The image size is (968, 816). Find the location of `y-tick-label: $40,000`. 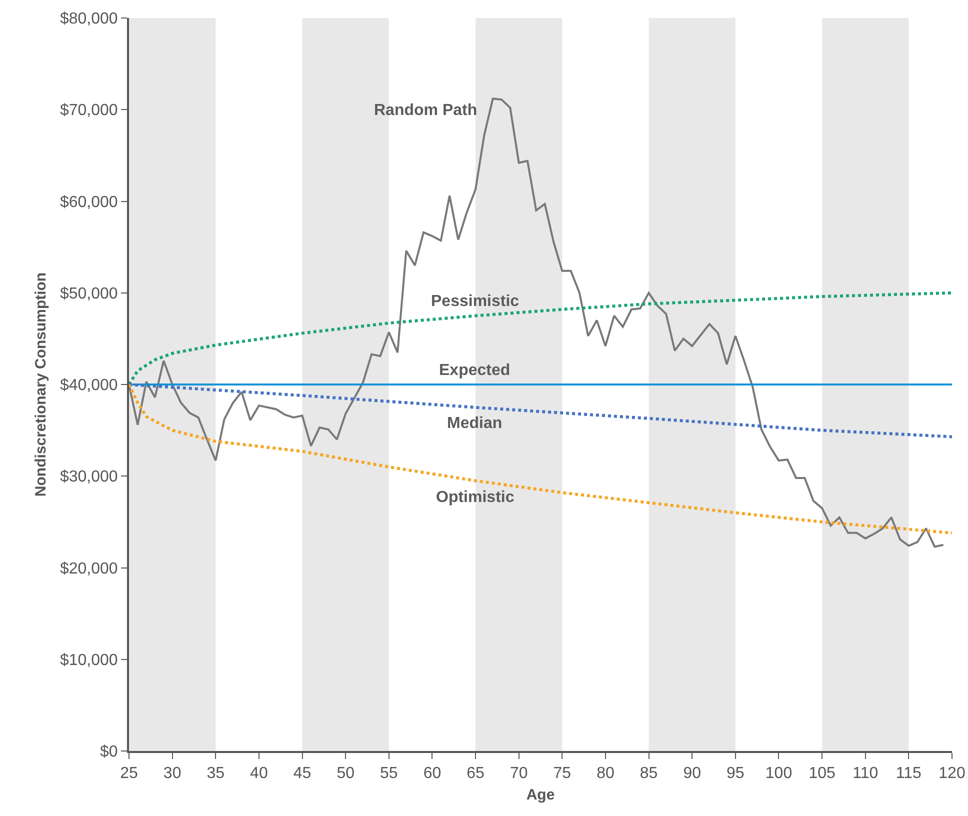

y-tick-label: $40,000 is located at coordinates (89, 385).